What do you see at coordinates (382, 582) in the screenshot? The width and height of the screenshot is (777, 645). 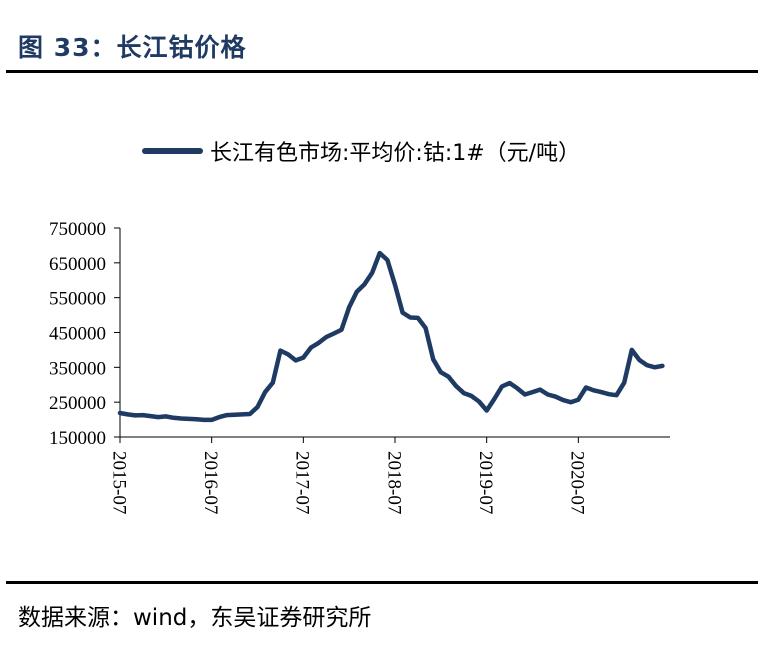 I see `bottom-divider` at bounding box center [382, 582].